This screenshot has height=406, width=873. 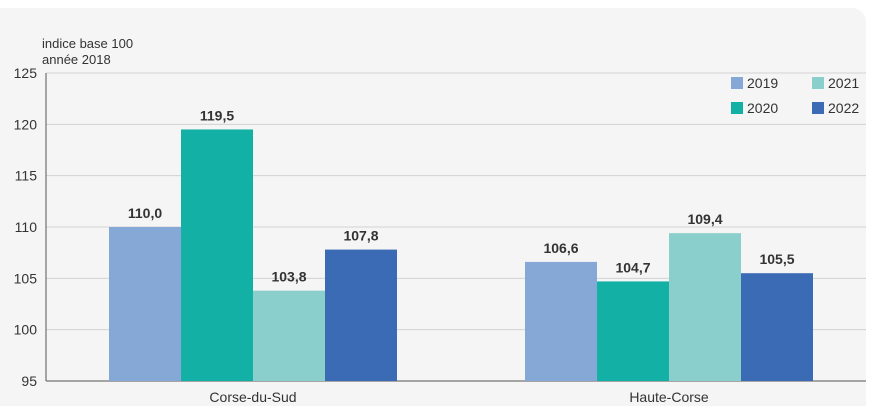 What do you see at coordinates (458, 397) in the screenshot?
I see `x-axis: Corse-du-Sud Haute-Corse` at bounding box center [458, 397].